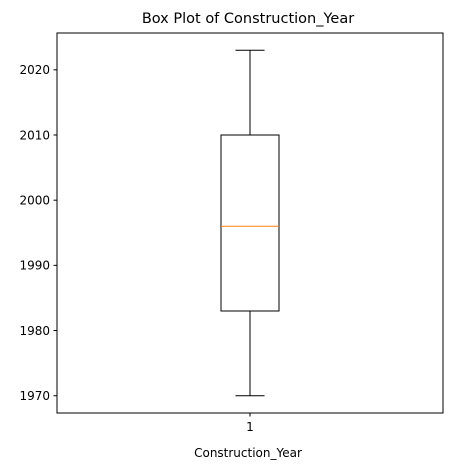 The width and height of the screenshot is (452, 470). Describe the element at coordinates (248, 453) in the screenshot. I see `x-axis-label: Construction_Year` at that location.